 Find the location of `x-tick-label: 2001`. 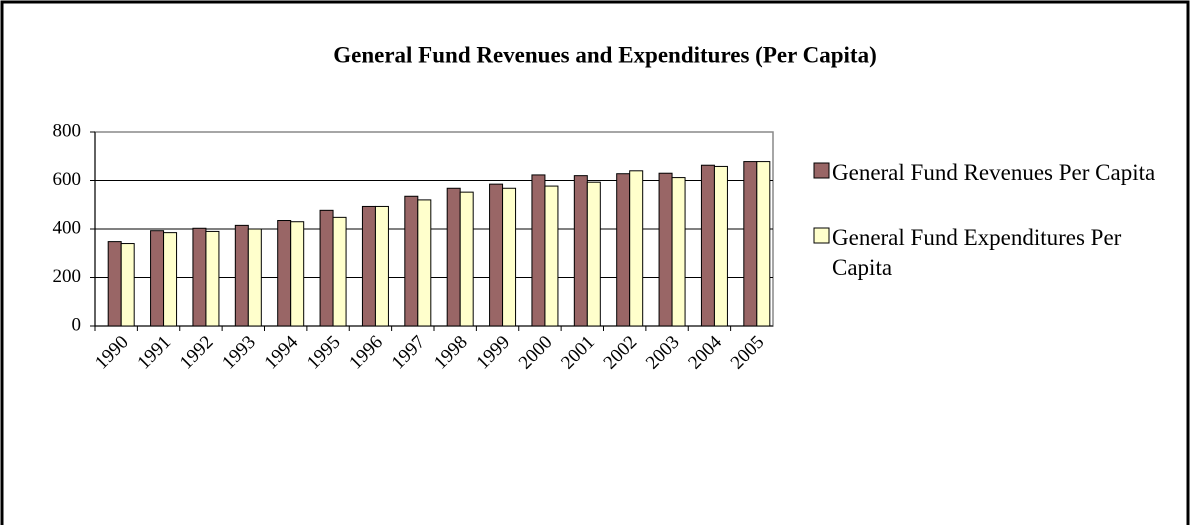

x-tick-label: 2001 is located at coordinates (578, 353).